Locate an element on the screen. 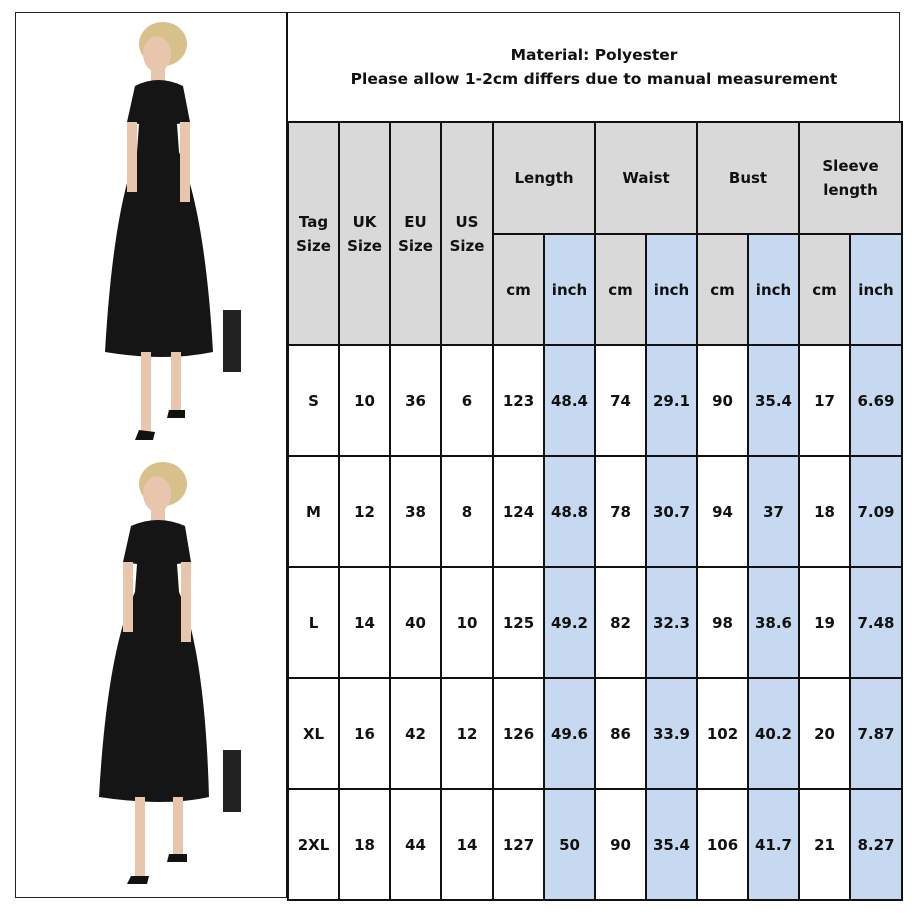 Image resolution: width=914 pixels, height=914 pixels. table-cell: 8 is located at coordinates (467, 511).